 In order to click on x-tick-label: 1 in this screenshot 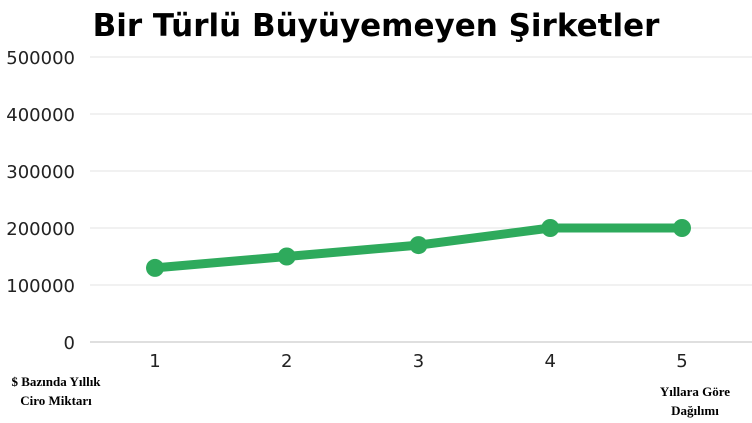, I will do `click(154, 361)`.